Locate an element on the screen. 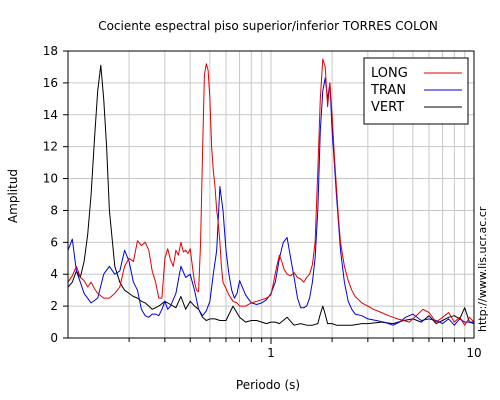  x-tick-label: 10 is located at coordinates (473, 353).